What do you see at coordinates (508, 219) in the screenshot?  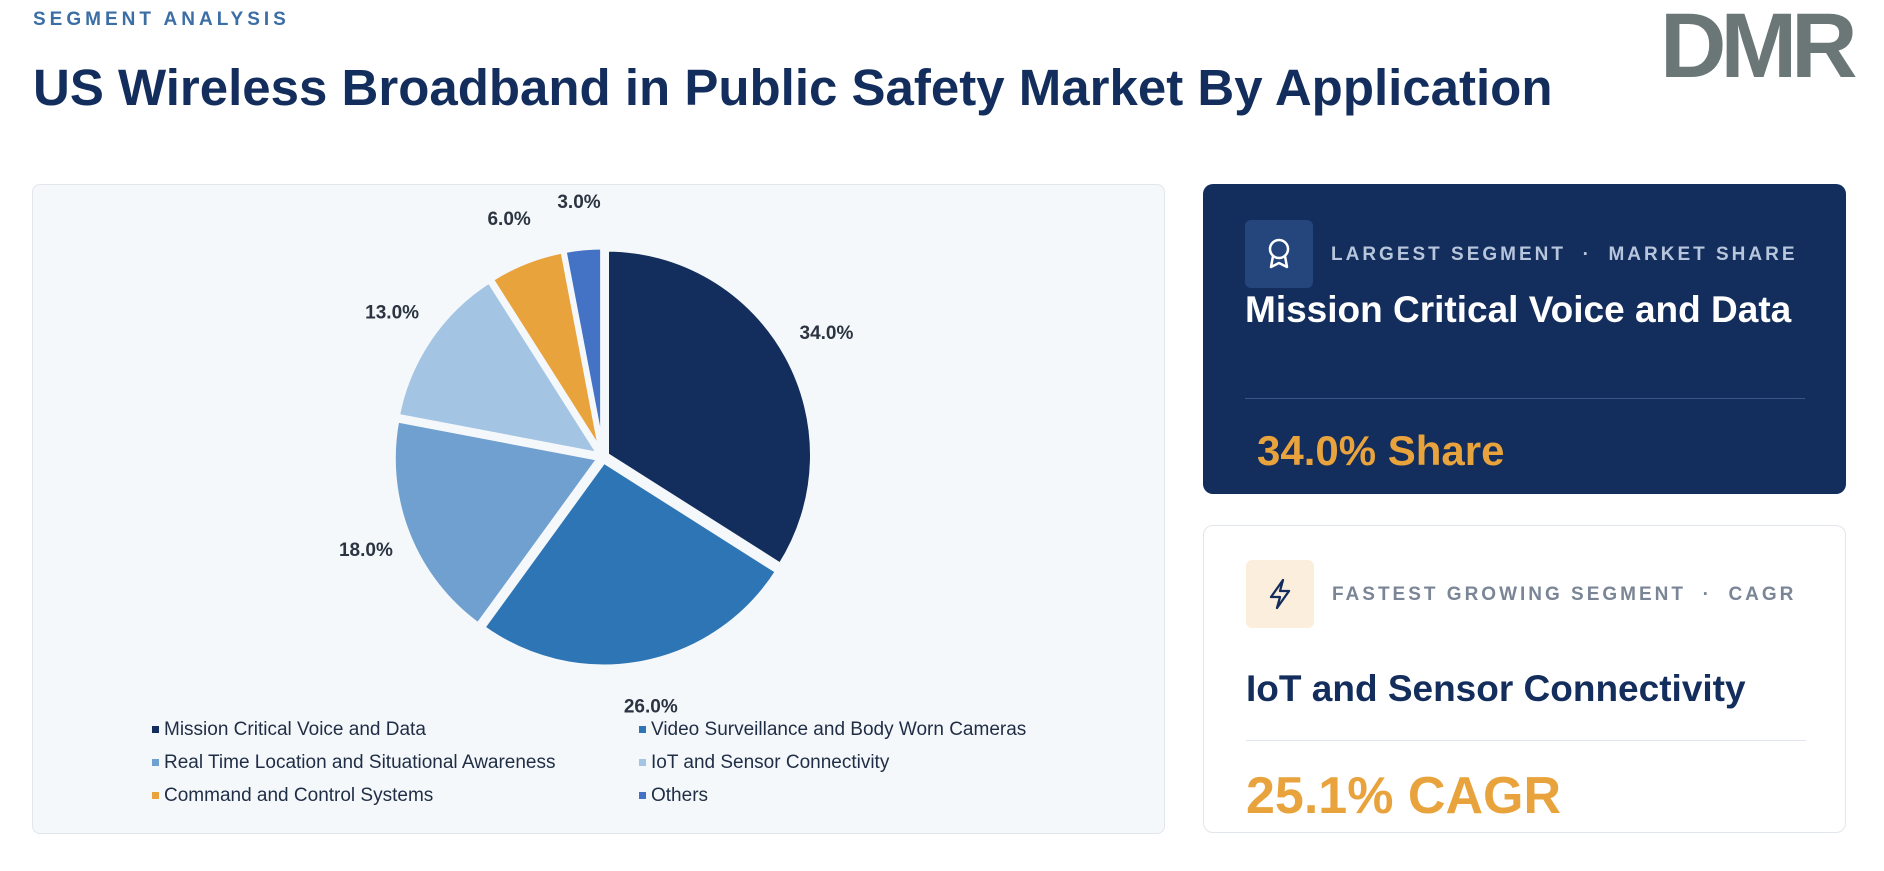 I see `value-label: 6.0%` at bounding box center [508, 219].